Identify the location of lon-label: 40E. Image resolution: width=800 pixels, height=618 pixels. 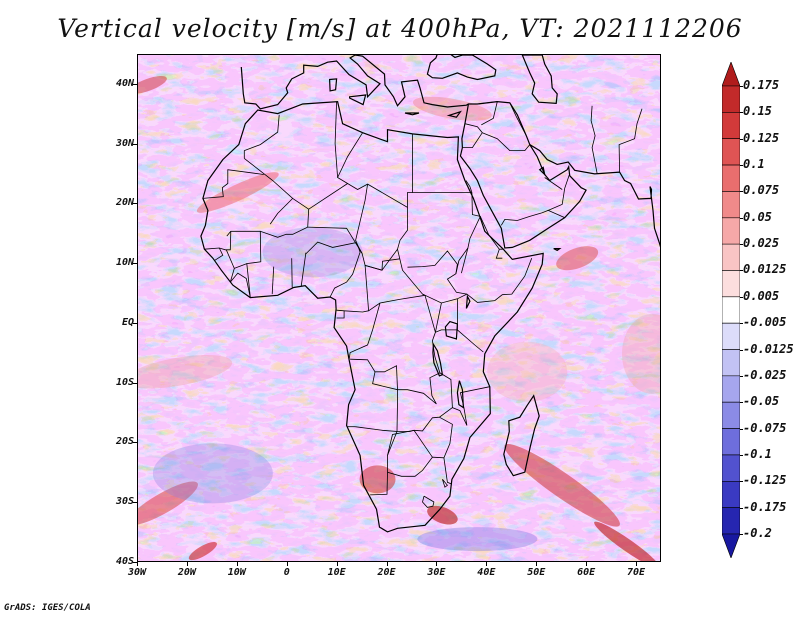
(486, 572).